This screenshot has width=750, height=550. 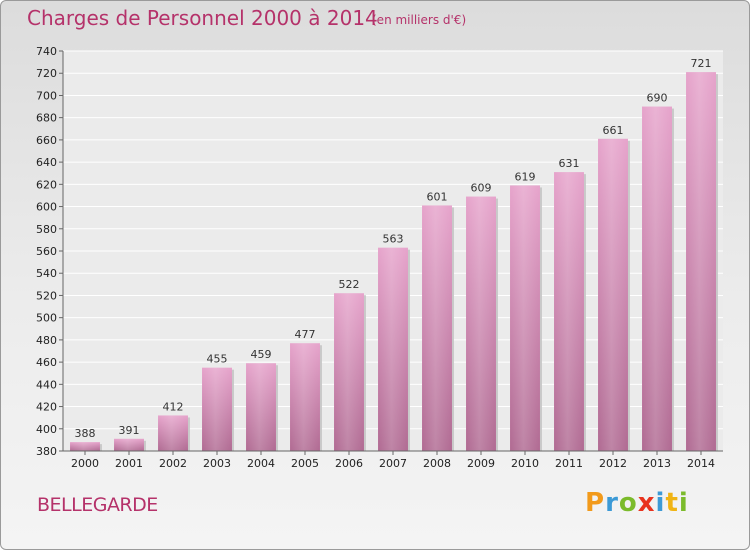 What do you see at coordinates (46, 362) in the screenshot?
I see `y-tick-label: 460` at bounding box center [46, 362].